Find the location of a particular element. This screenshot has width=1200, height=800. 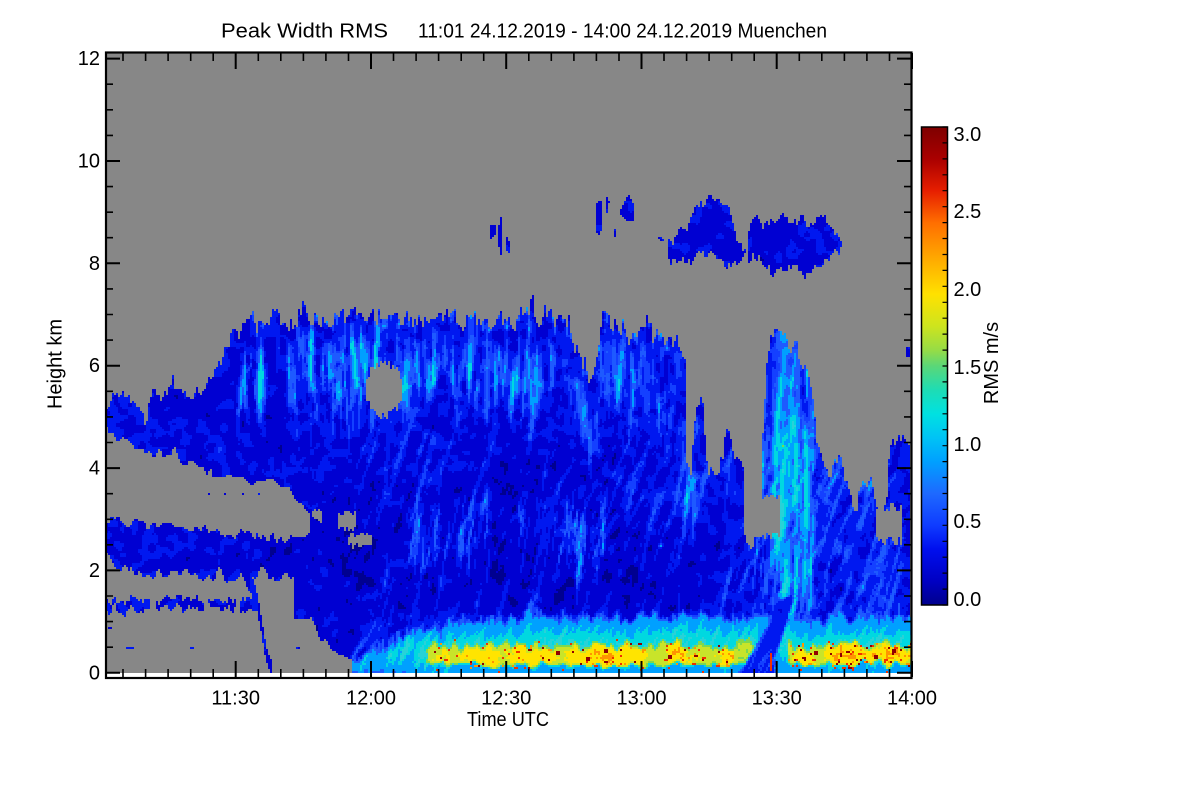

svg-text: 3.0 is located at coordinates (968, 135).